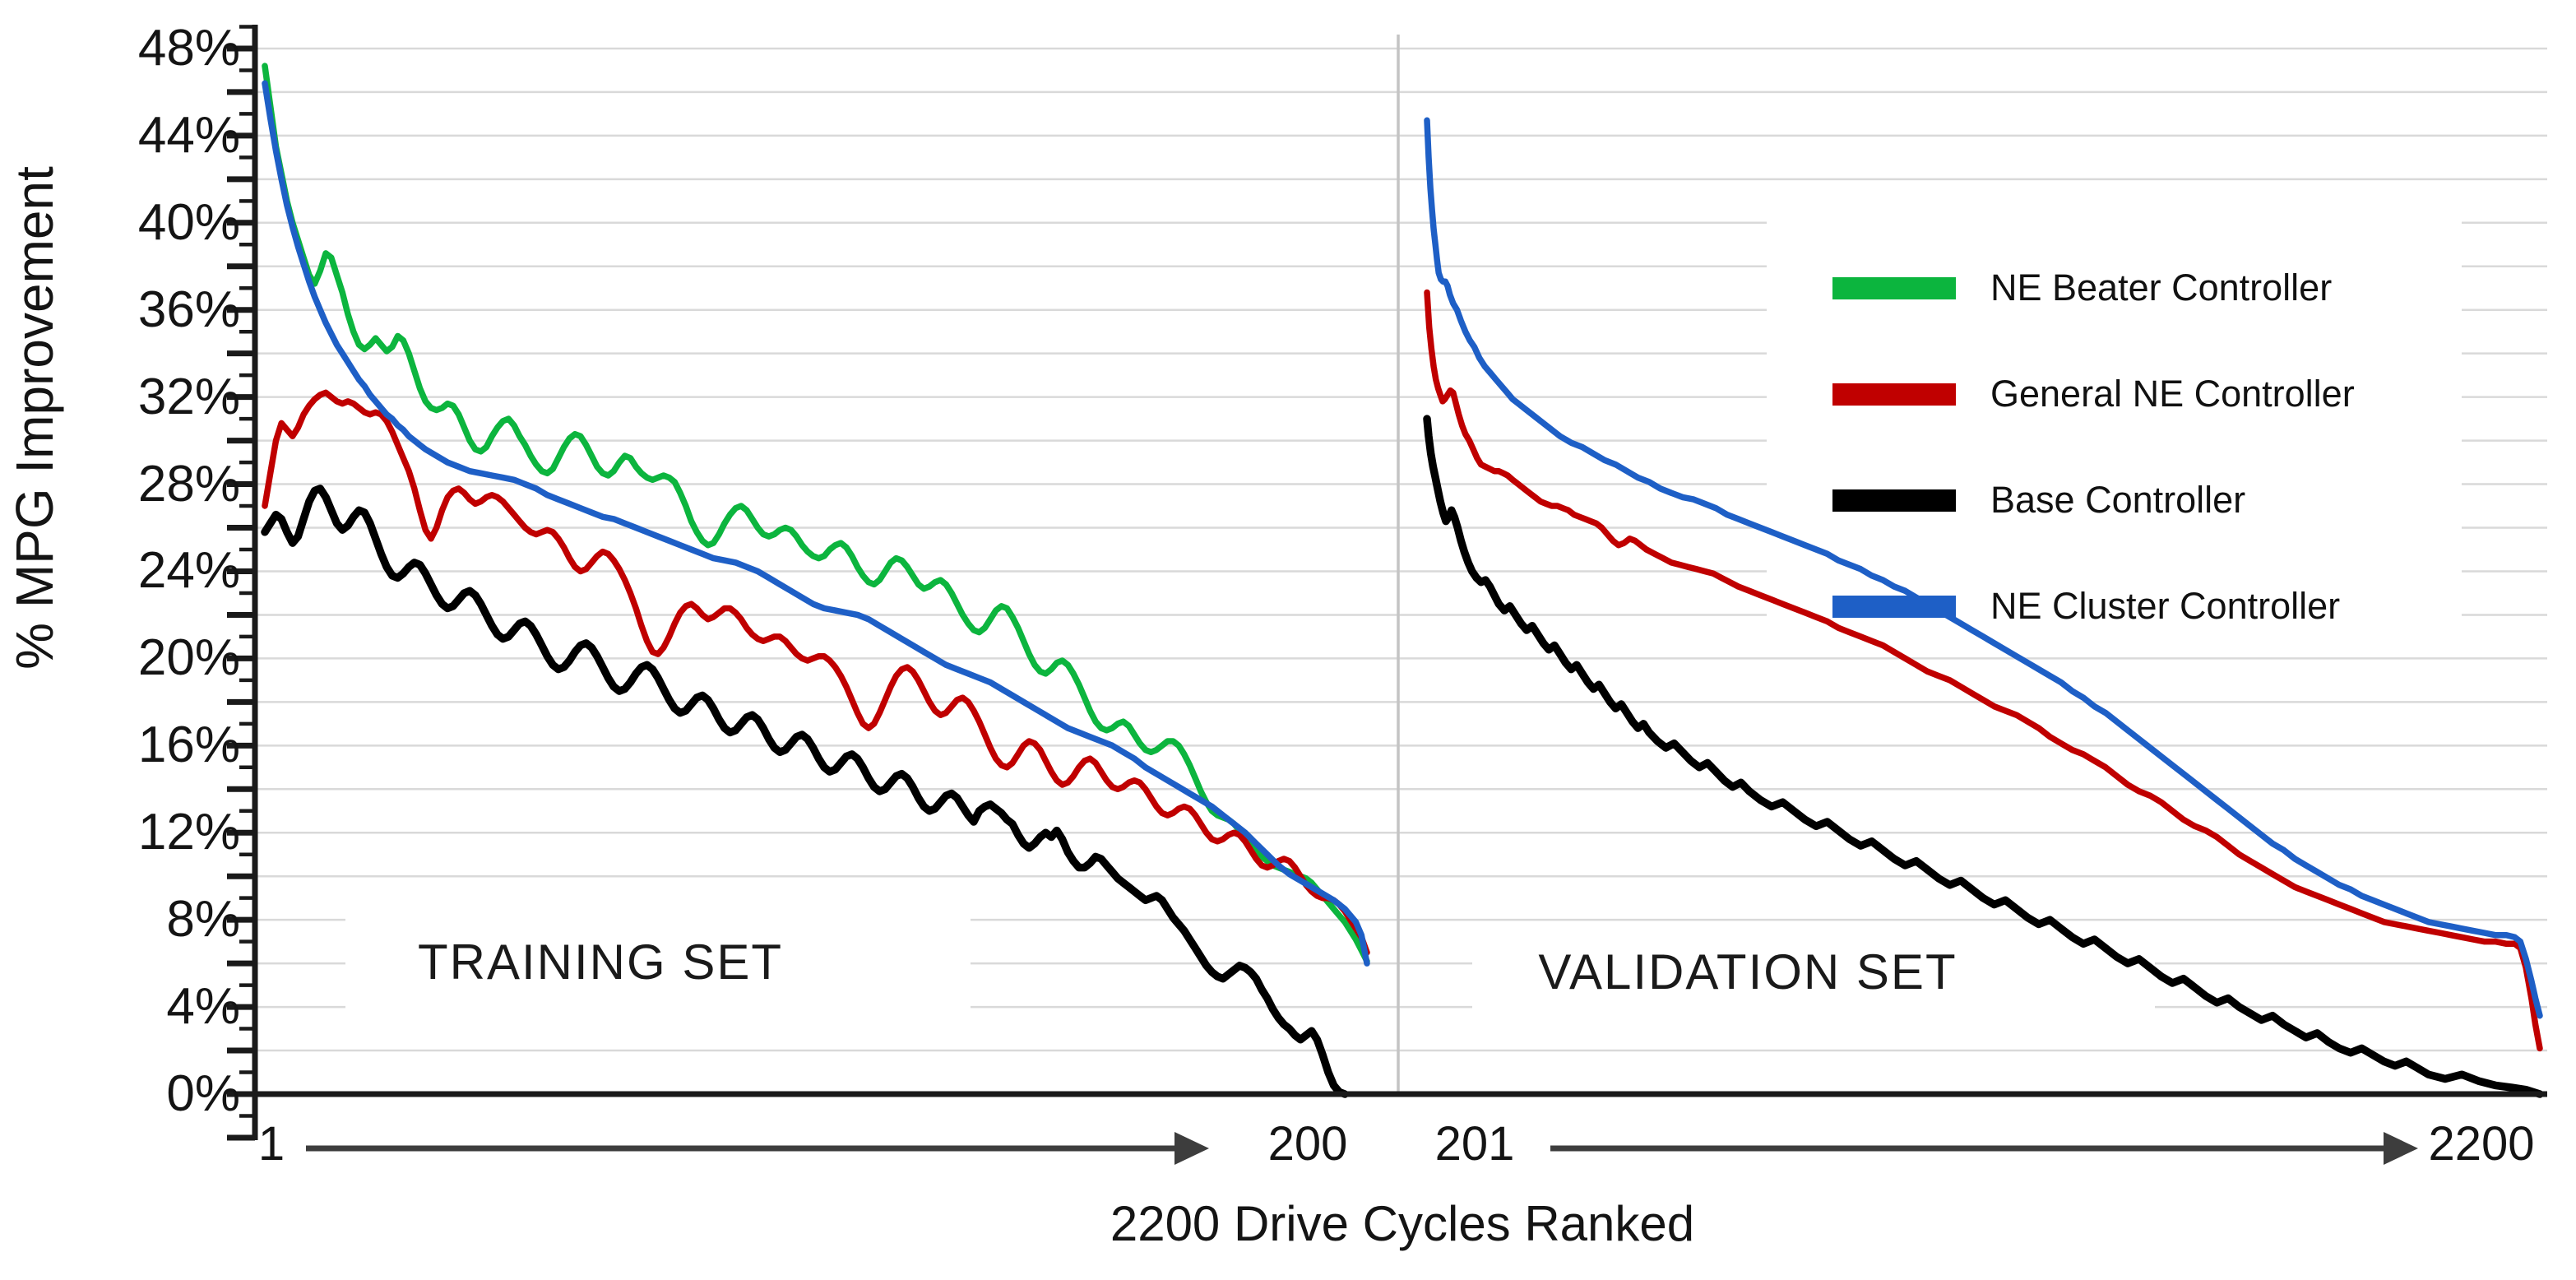 The height and width of the screenshot is (1280, 2576). What do you see at coordinates (203, 1007) in the screenshot?
I see `y-tick-label: 4%` at bounding box center [203, 1007].